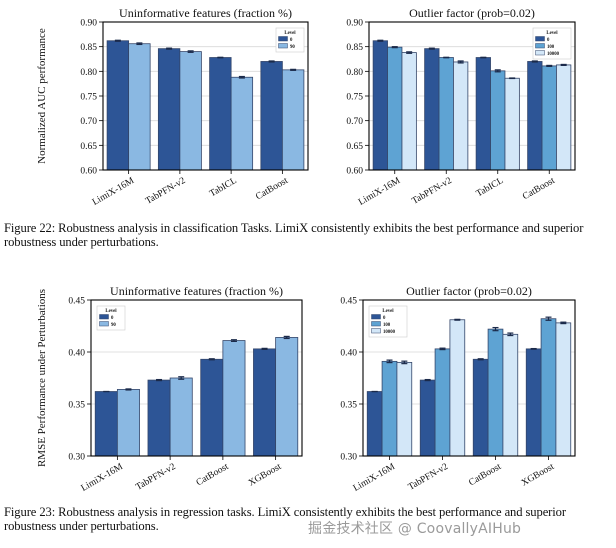 The height and width of the screenshot is (548, 616). I want to click on legend-label: 10000, so click(553, 54).